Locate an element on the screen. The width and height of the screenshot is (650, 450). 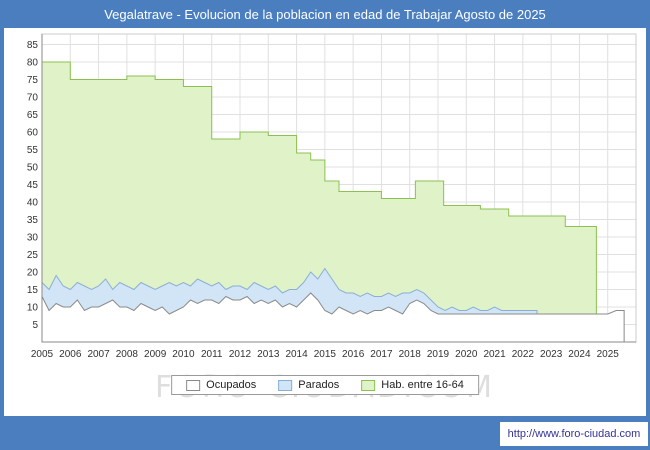
svg-text: 85 is located at coordinates (33, 45).